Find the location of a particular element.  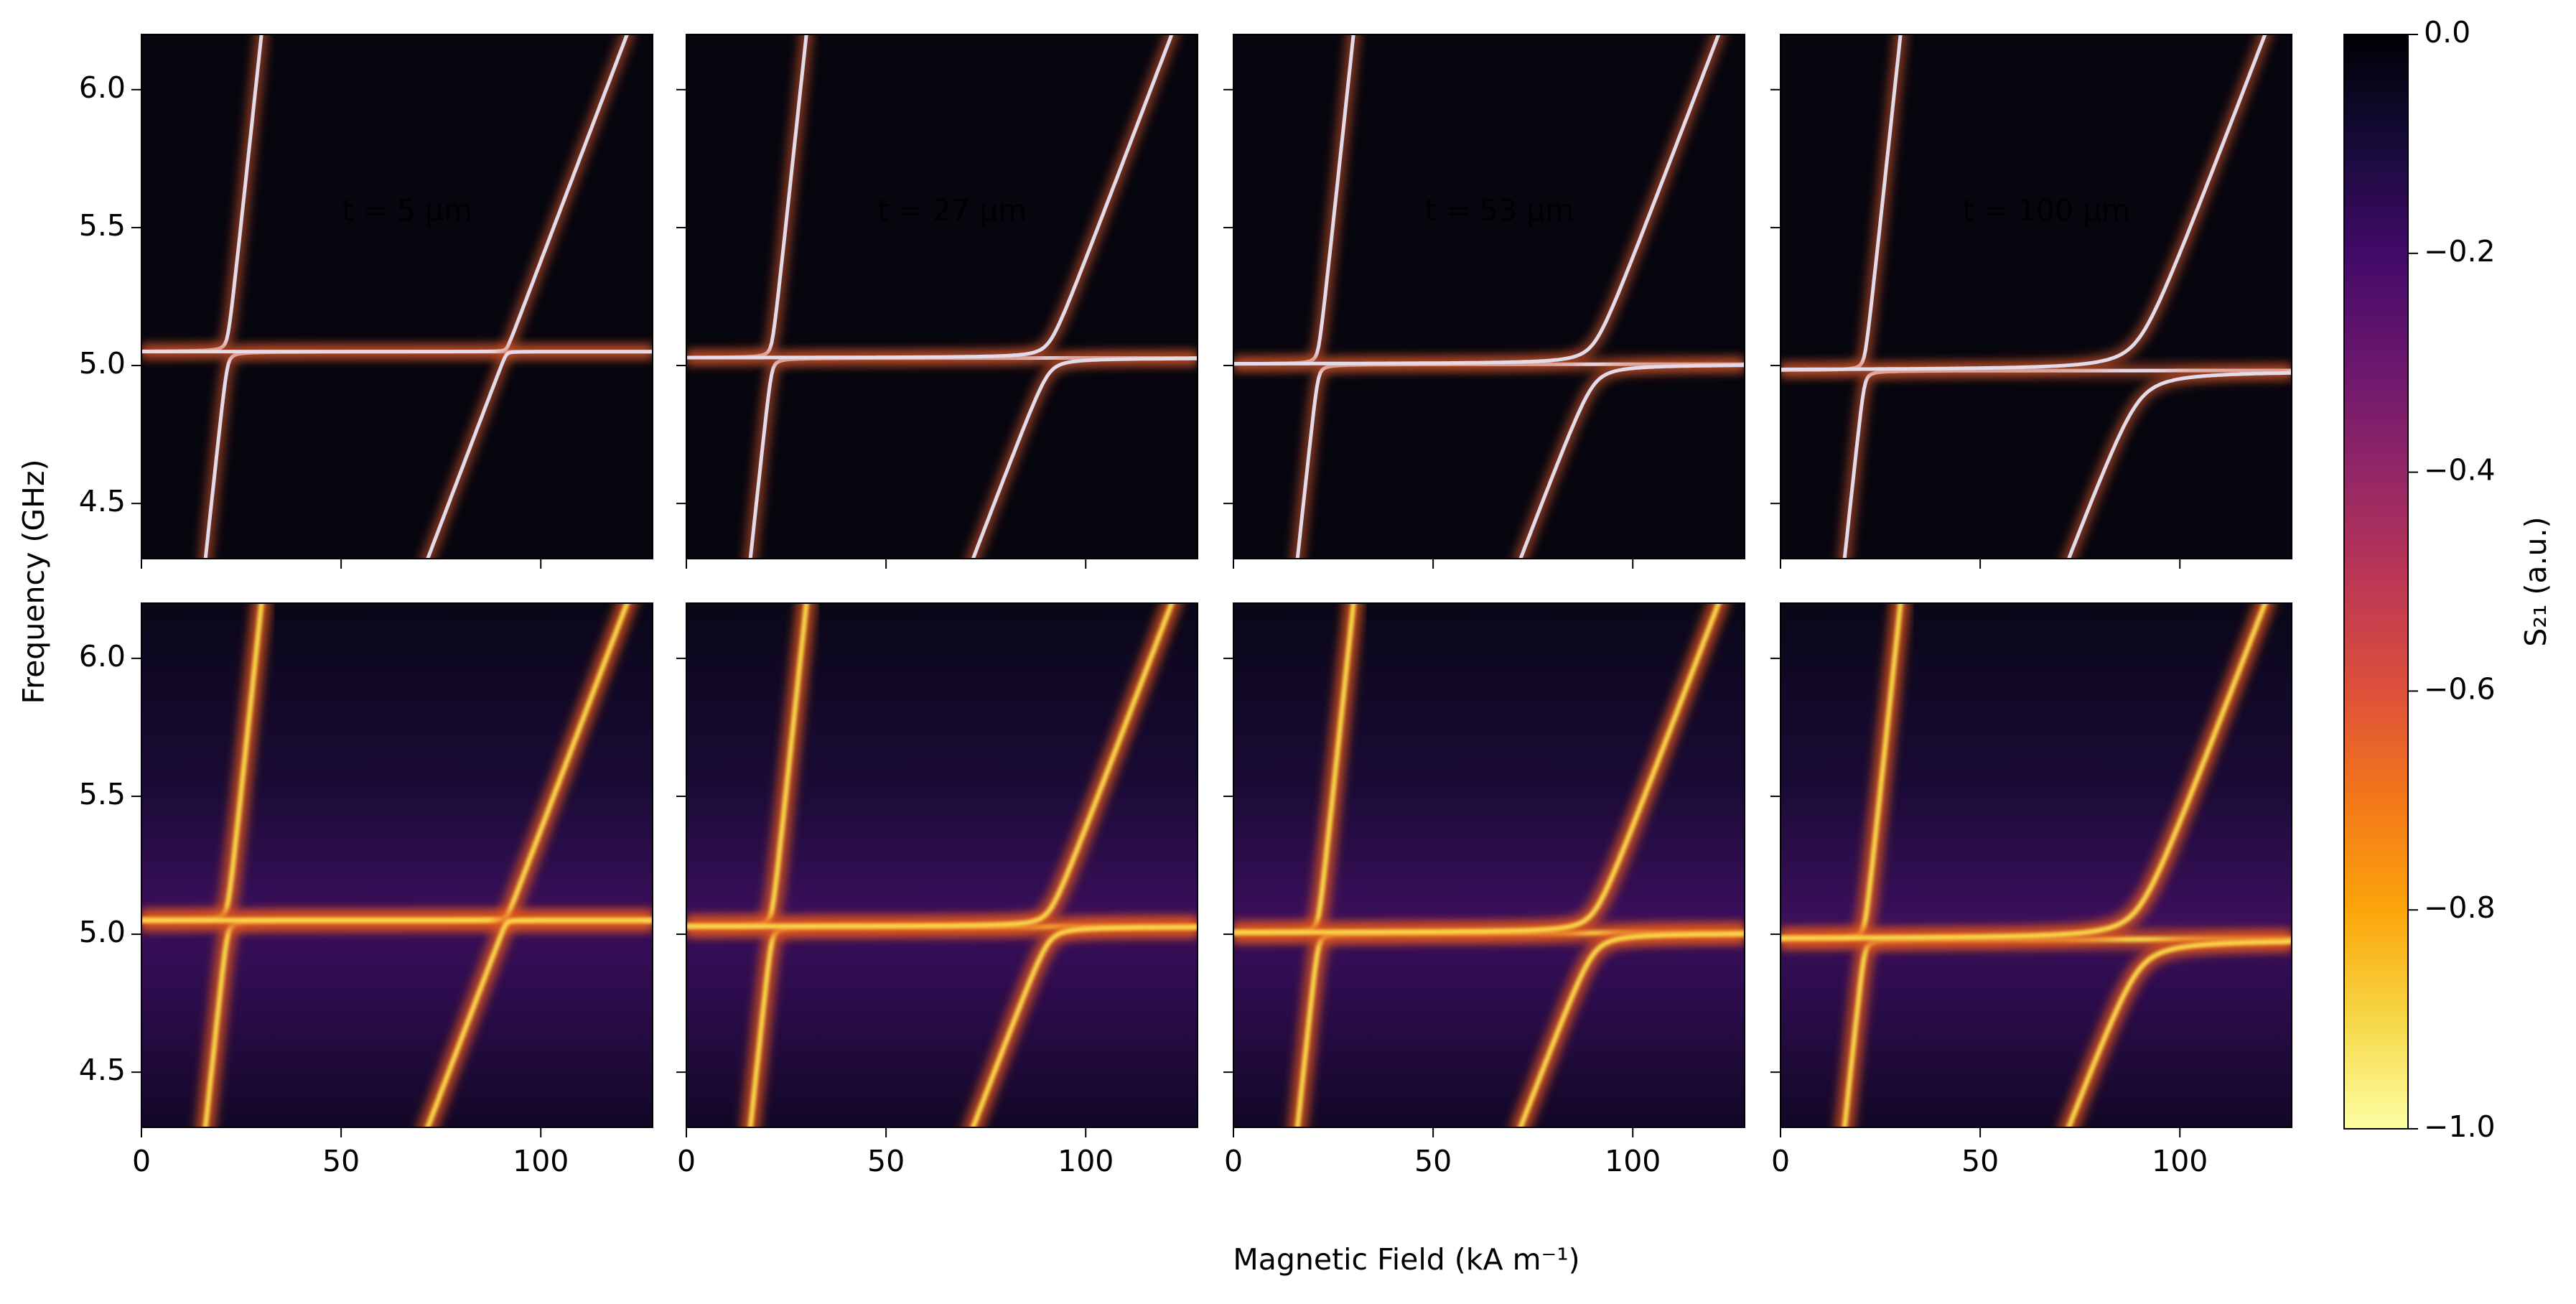

annotation: t = 27 μm is located at coordinates (952, 210).